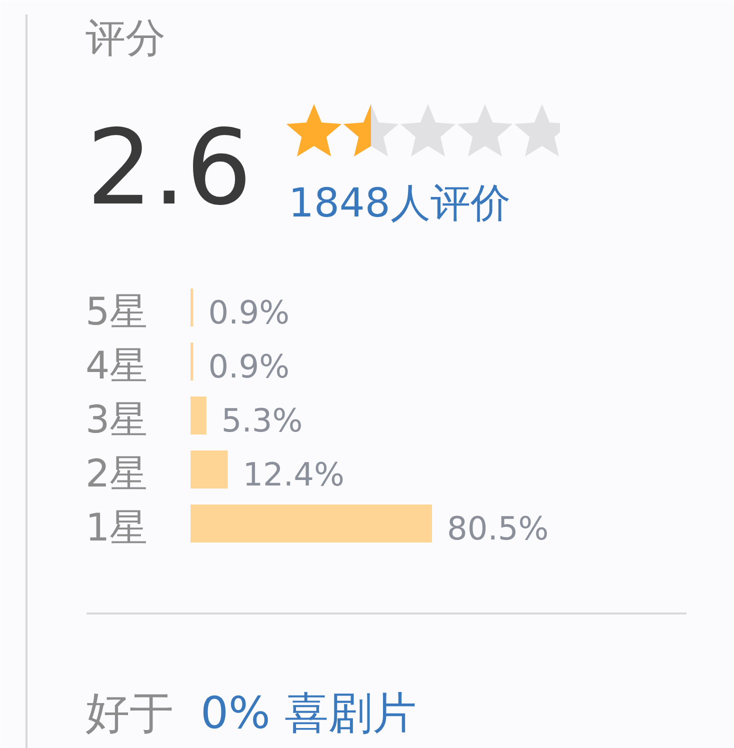  Describe the element at coordinates (169, 167) in the screenshot. I see `text: 2.6` at that location.